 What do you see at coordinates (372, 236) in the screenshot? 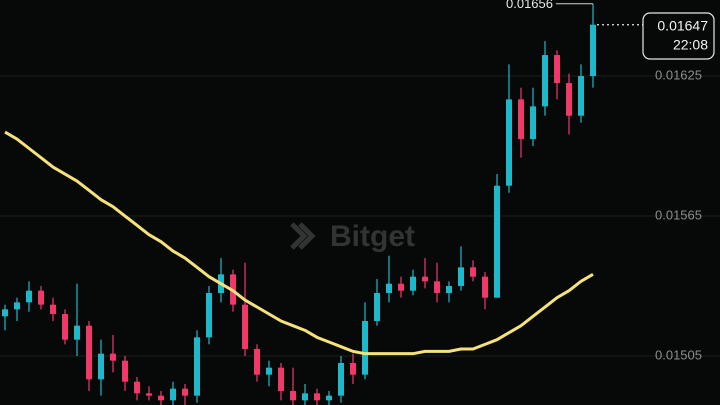
I see `watermark-text: Bitget` at bounding box center [372, 236].